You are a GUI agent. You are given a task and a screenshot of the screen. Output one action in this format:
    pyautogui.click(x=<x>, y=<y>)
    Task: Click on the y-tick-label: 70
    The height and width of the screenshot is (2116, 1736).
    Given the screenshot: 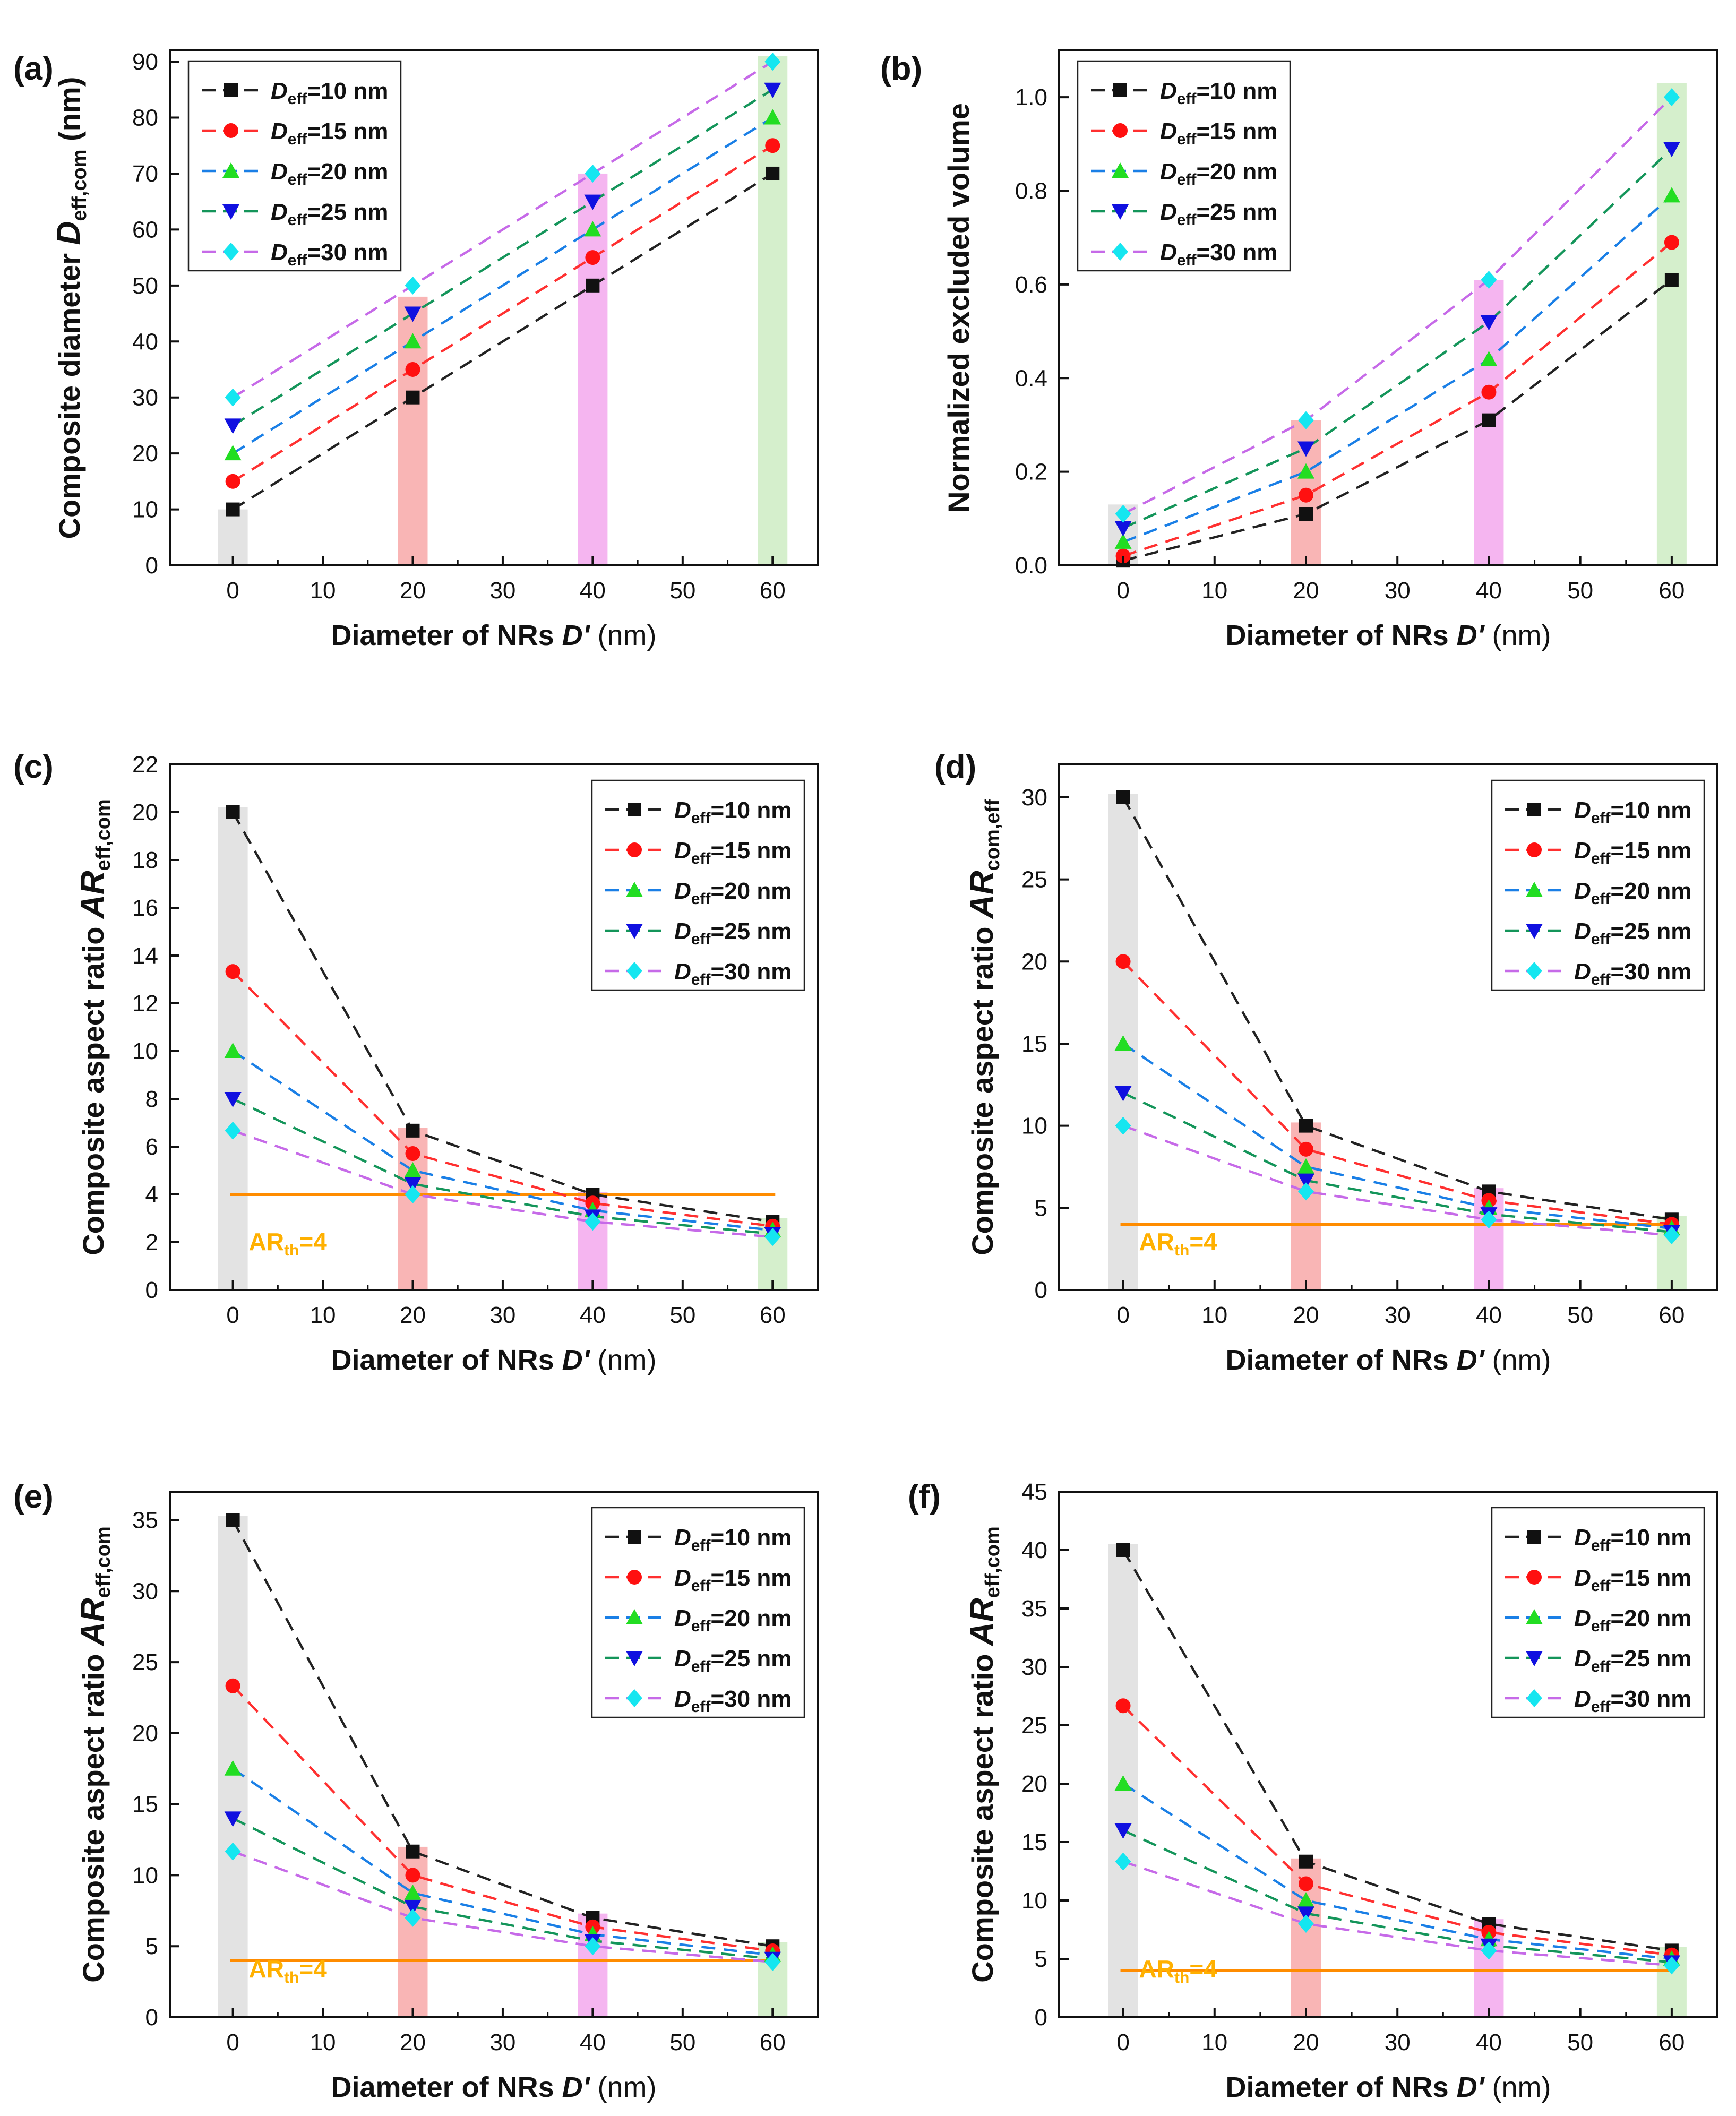 What is the action you would take?
    pyautogui.click(x=145, y=174)
    